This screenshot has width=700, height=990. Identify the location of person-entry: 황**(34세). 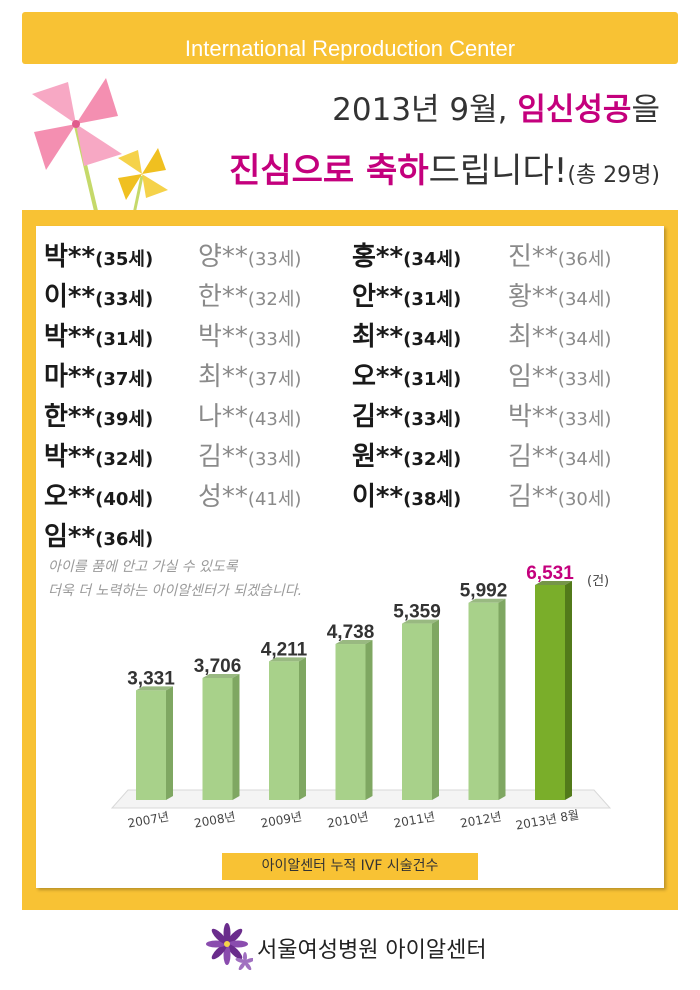
(559, 294).